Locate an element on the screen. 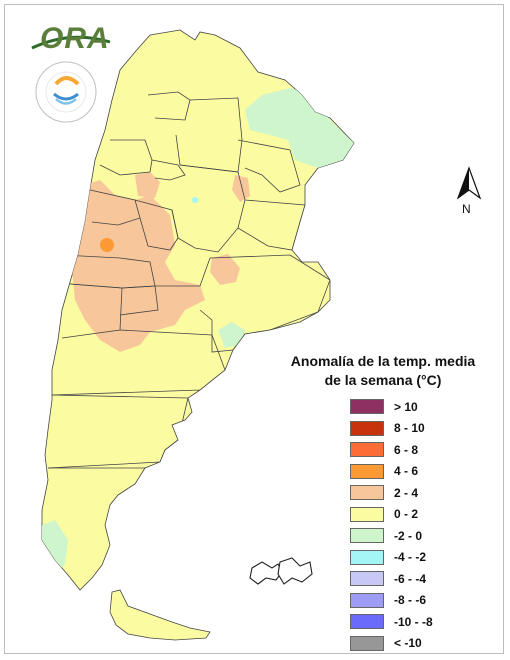 This screenshot has width=510, height=660. legend-label: > 10 is located at coordinates (406, 406).